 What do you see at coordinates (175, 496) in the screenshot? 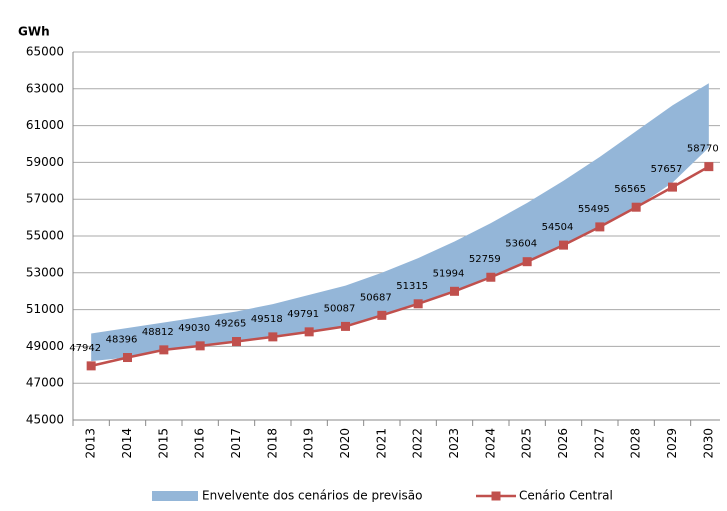
I see `legend-swatch` at bounding box center [175, 496].